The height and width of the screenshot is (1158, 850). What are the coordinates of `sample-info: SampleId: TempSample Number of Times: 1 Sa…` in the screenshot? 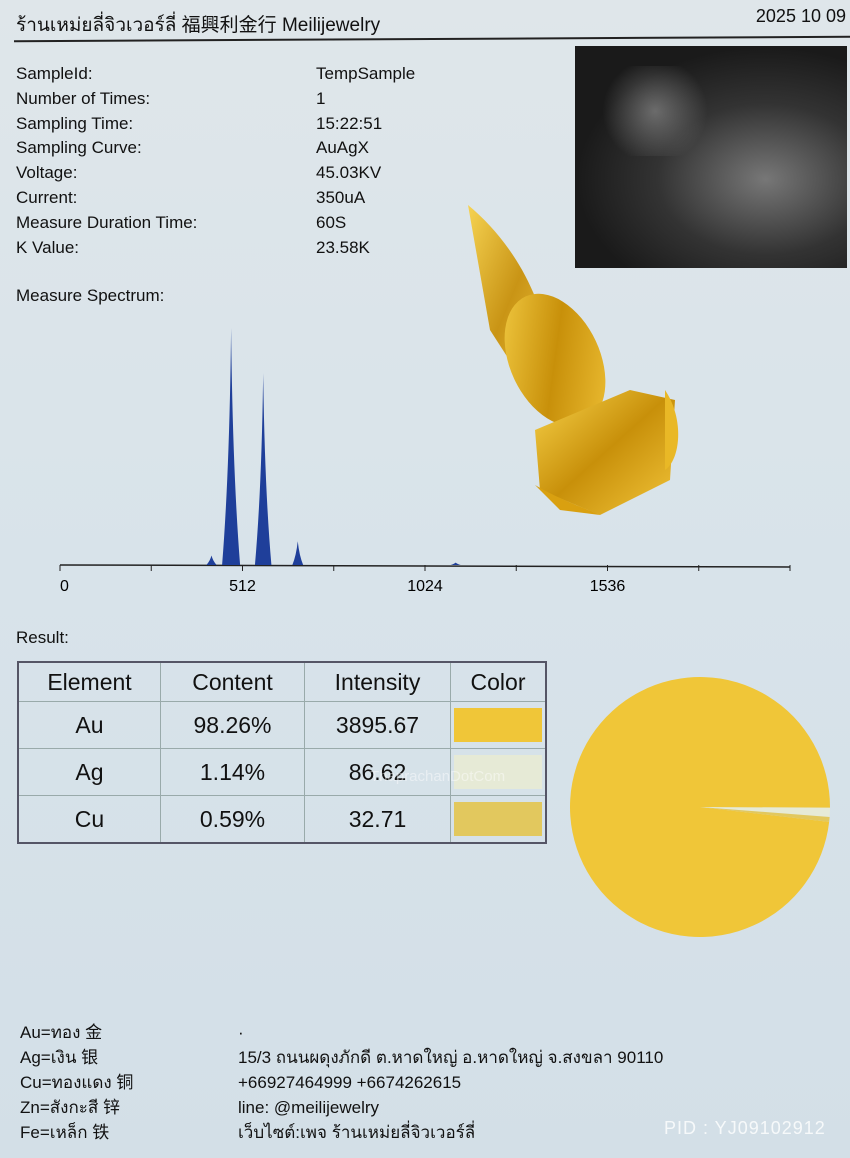 It's located at (215, 161).